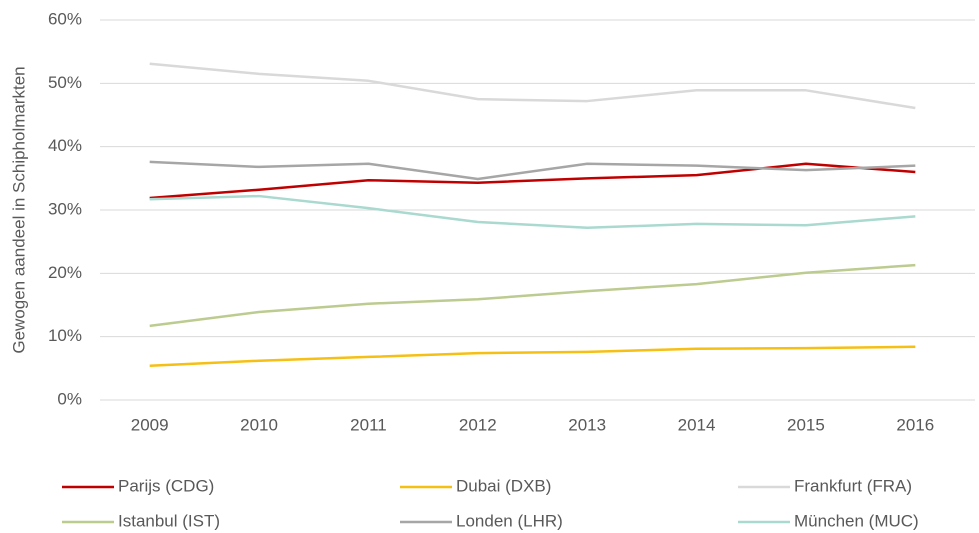 The height and width of the screenshot is (533, 979). I want to click on legend-label: Parijs (CDG), so click(166, 485).